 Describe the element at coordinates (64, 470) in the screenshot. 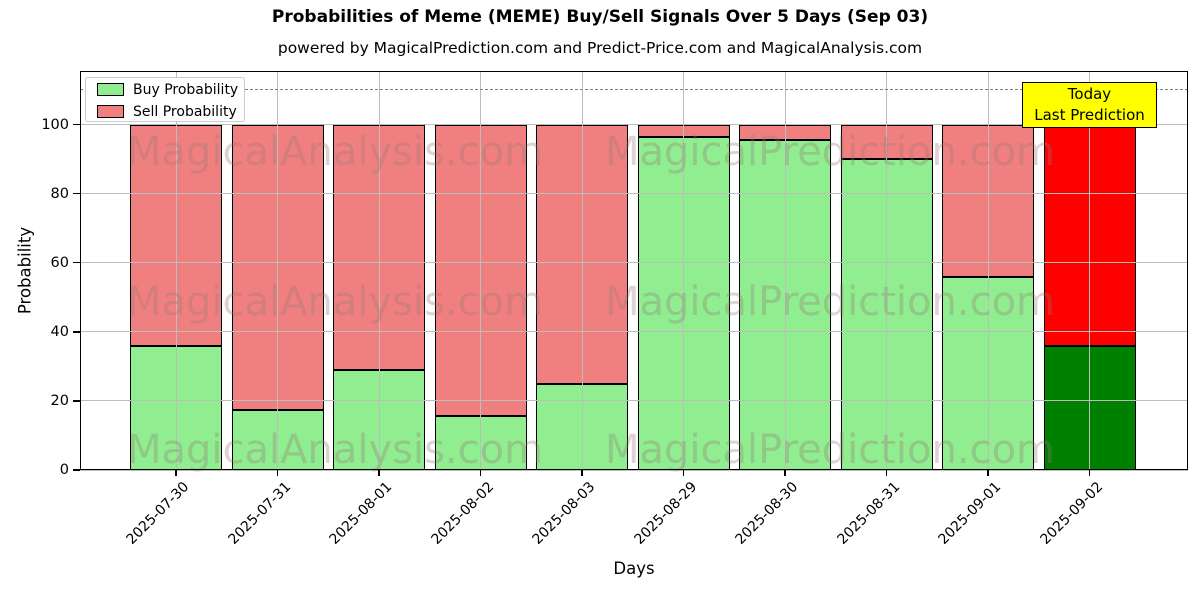

I see `y-tick-label-0: 0` at that location.